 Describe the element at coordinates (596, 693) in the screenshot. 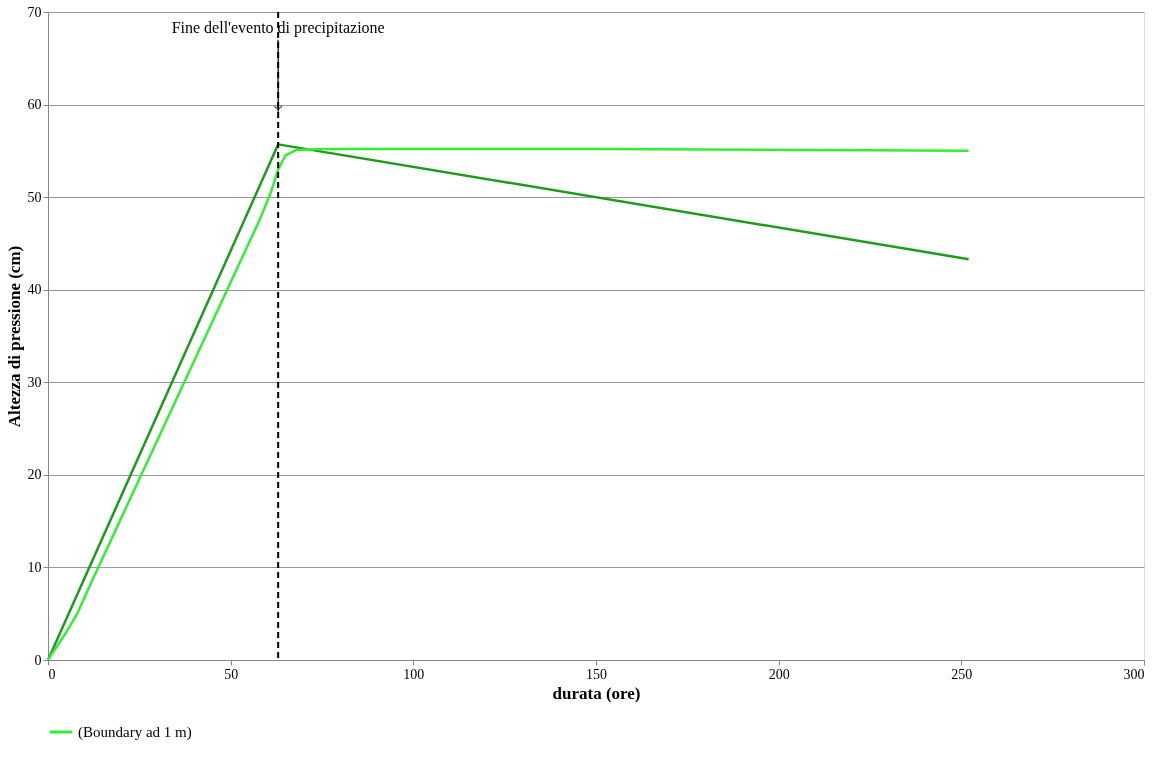

I see `x-axis-title: durata (ore)` at that location.